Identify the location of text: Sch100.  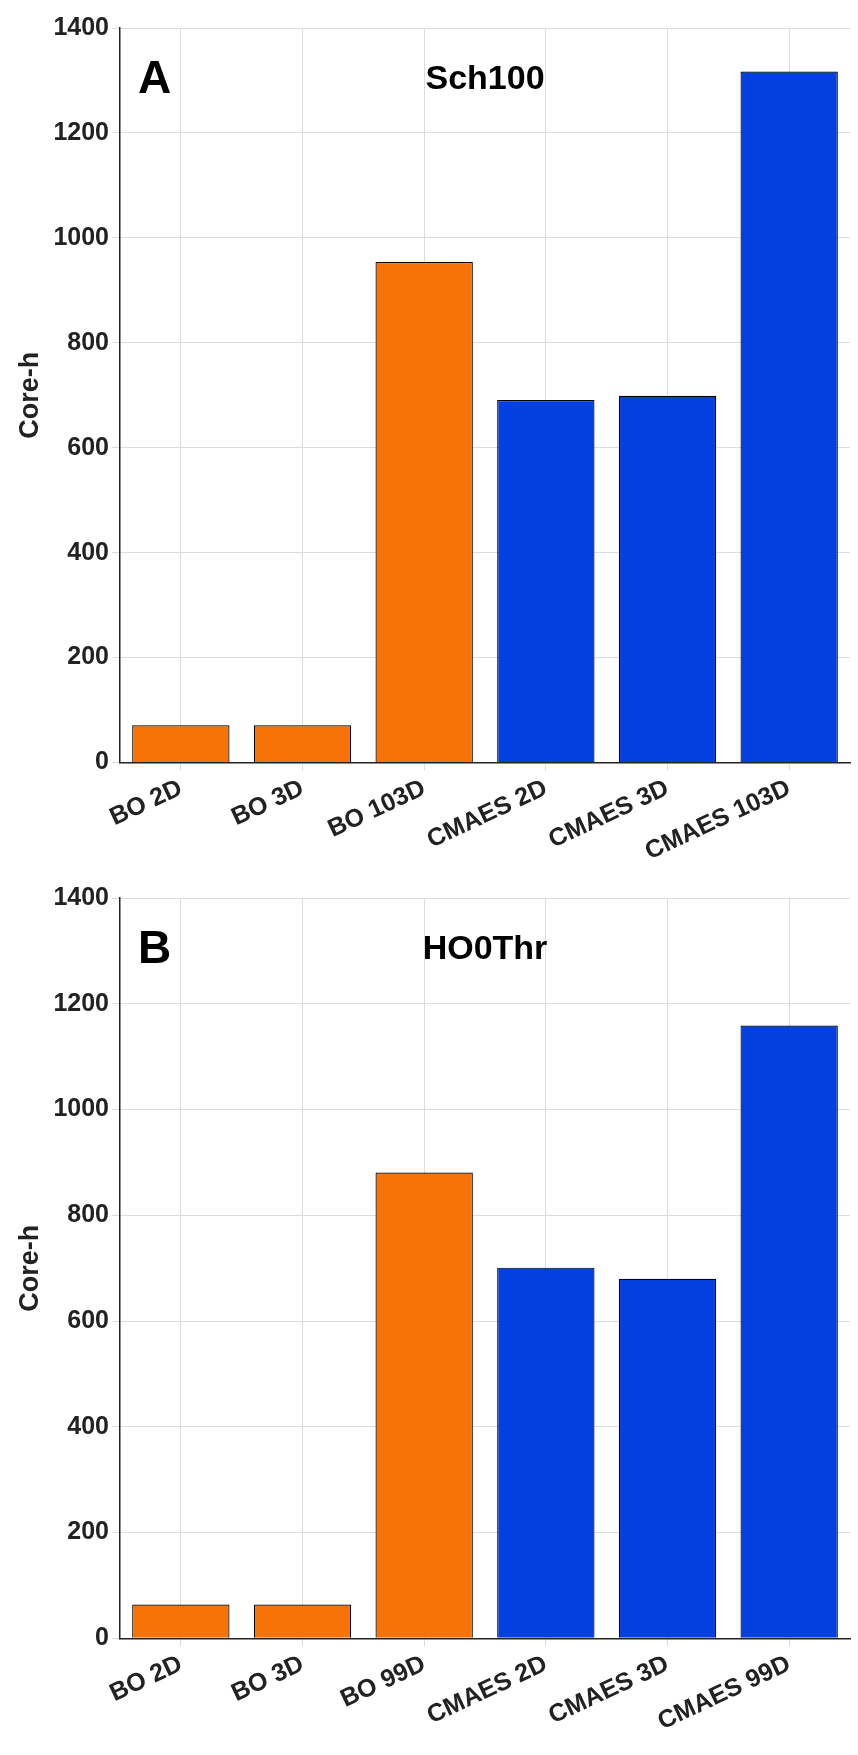
(485, 77).